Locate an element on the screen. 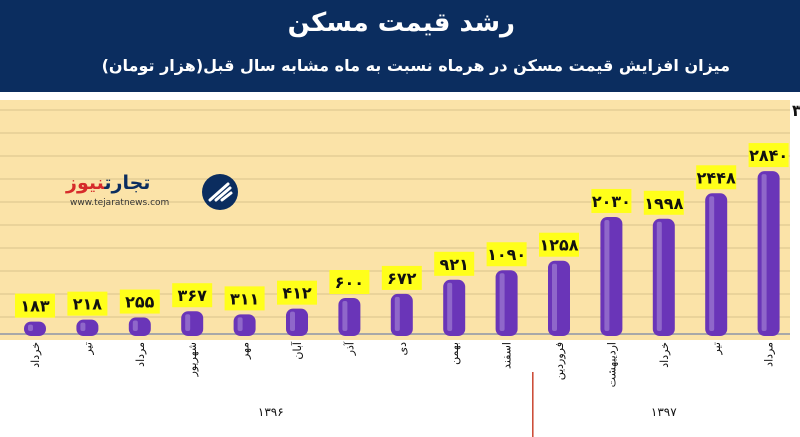 The width and height of the screenshot is (800, 437). x-tick-label: مهر is located at coordinates (245, 351).